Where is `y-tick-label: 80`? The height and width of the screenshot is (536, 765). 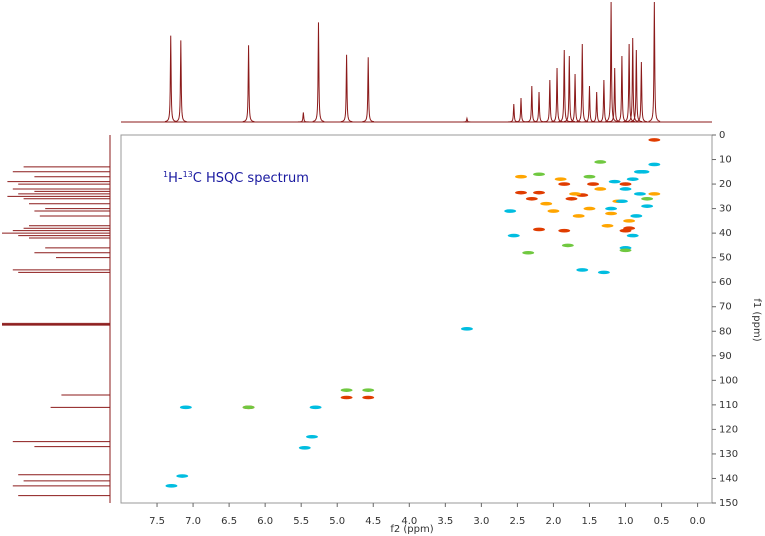
y-tick-label: 80 is located at coordinates (725, 331).